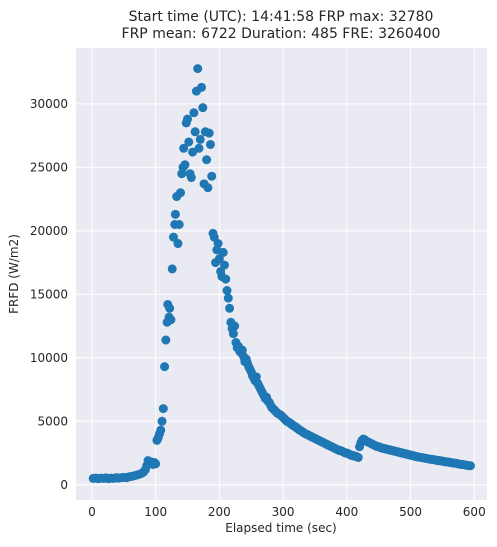 The height and width of the screenshot is (547, 497). Describe the element at coordinates (14, 274) in the screenshot. I see `y-axis-label: FRFD (W/m2)` at that location.